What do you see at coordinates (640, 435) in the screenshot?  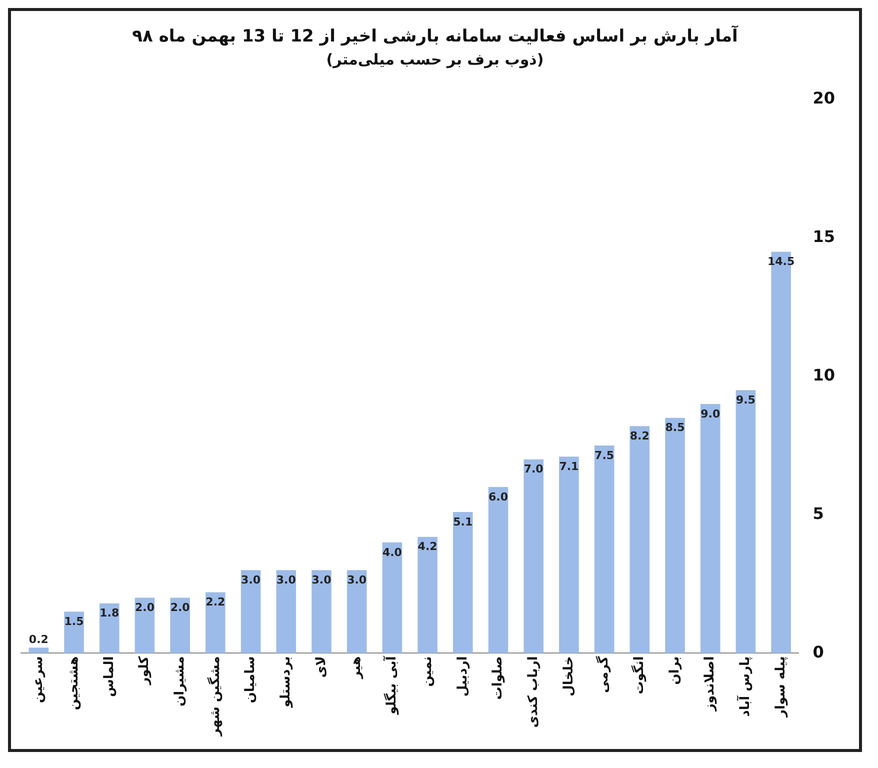 I see `data-label: 8.2` at bounding box center [640, 435].